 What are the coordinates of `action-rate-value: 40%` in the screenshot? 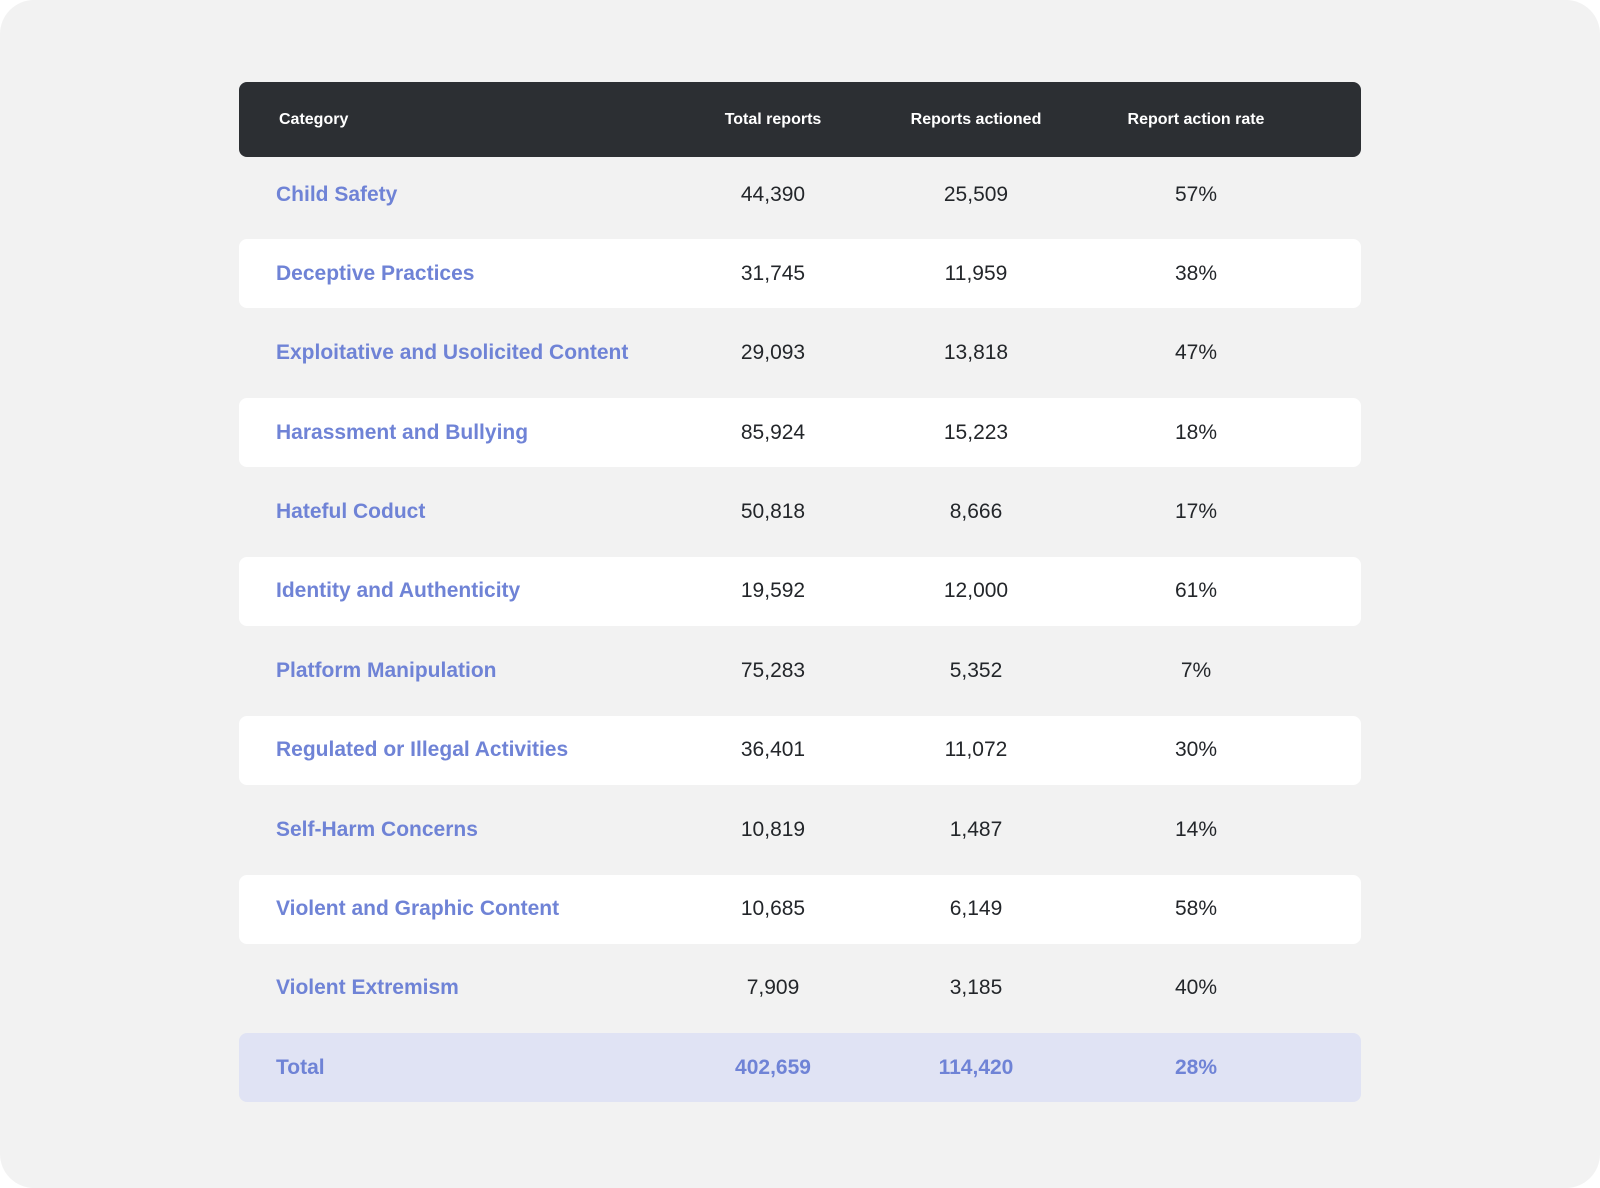 It's located at (1196, 988).